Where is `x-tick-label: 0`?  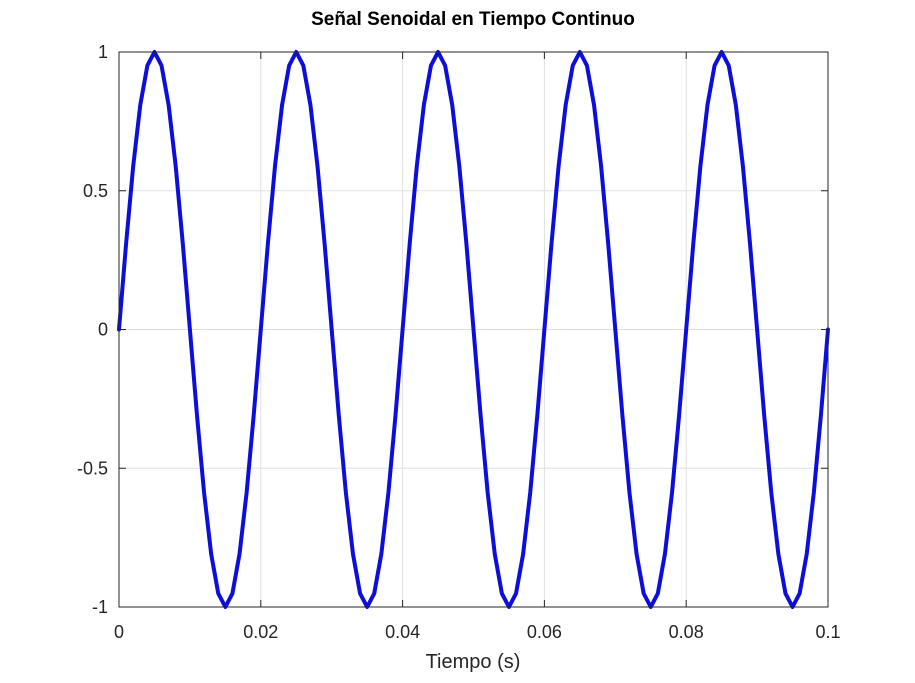 x-tick-label: 0 is located at coordinates (119, 632).